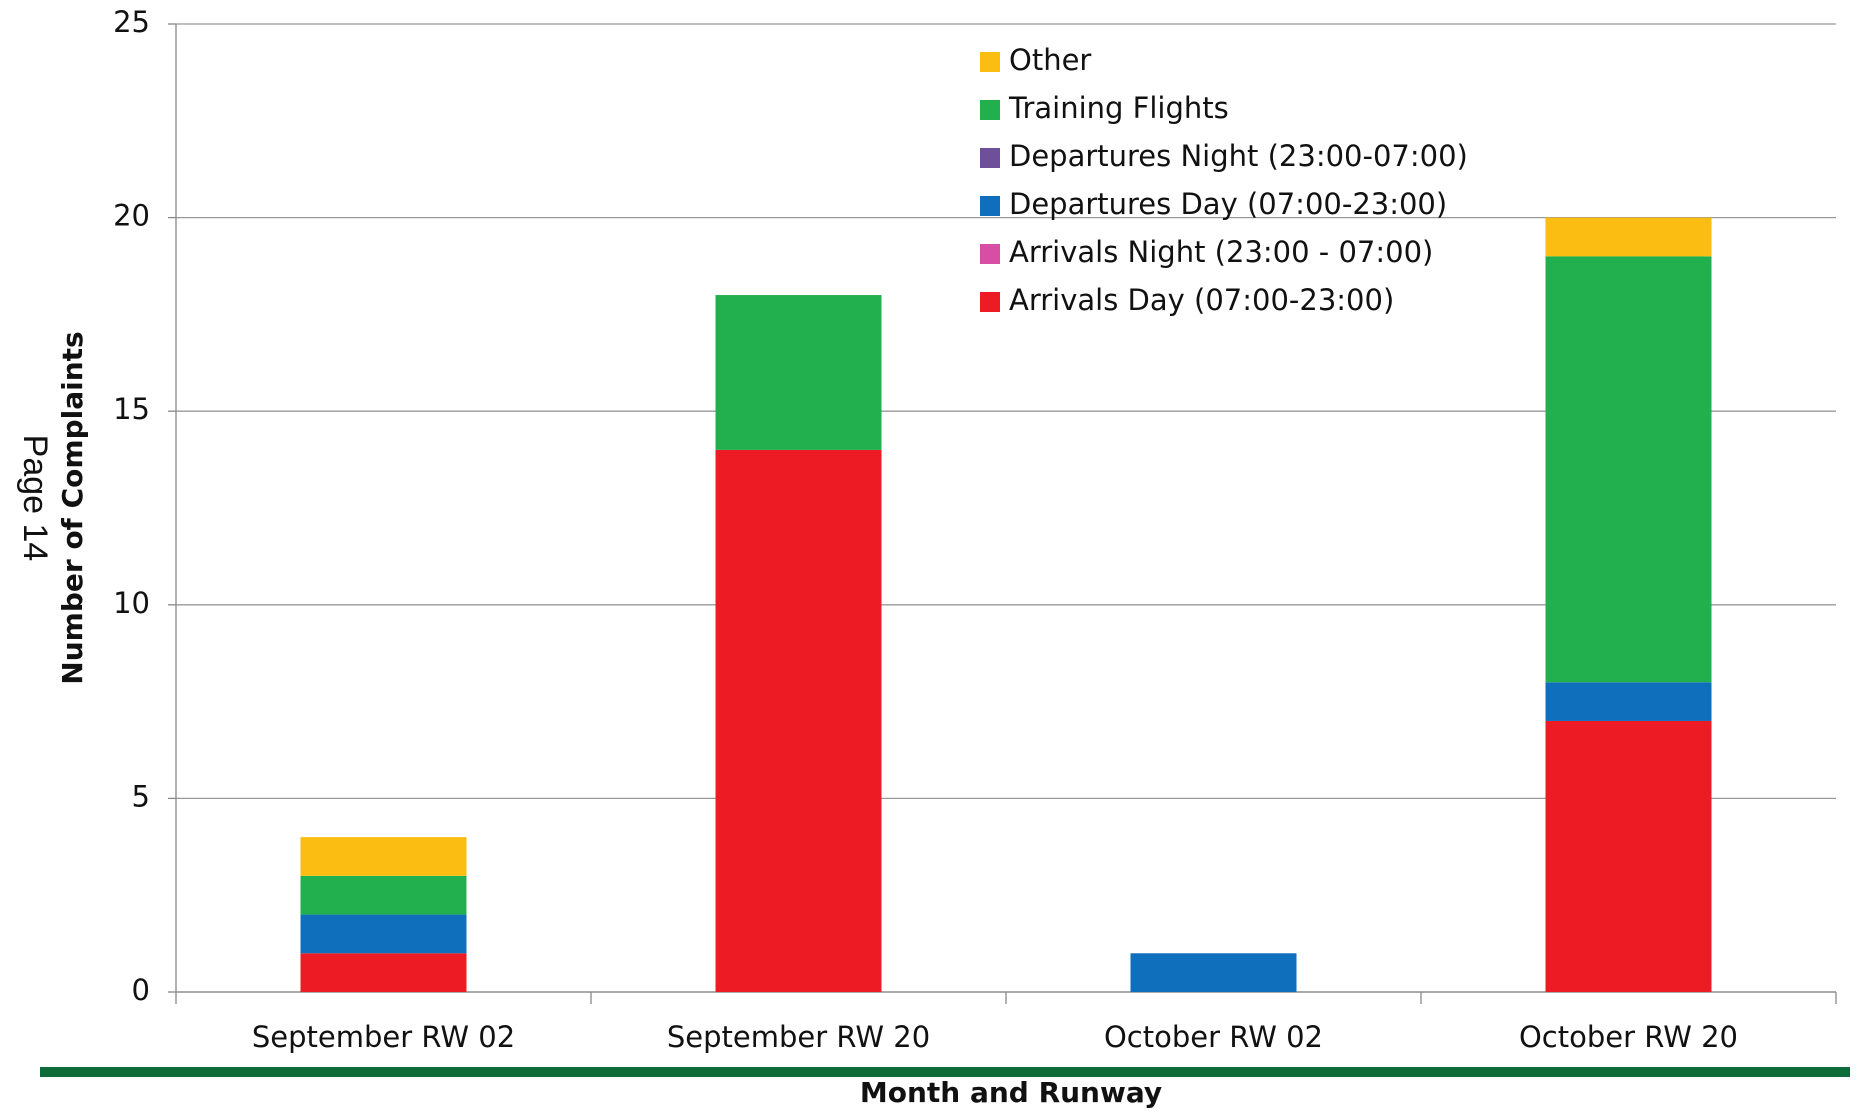 Image resolution: width=1860 pixels, height=1111 pixels. What do you see at coordinates (383, 1037) in the screenshot?
I see `x-tick-label: September RW 02` at bounding box center [383, 1037].